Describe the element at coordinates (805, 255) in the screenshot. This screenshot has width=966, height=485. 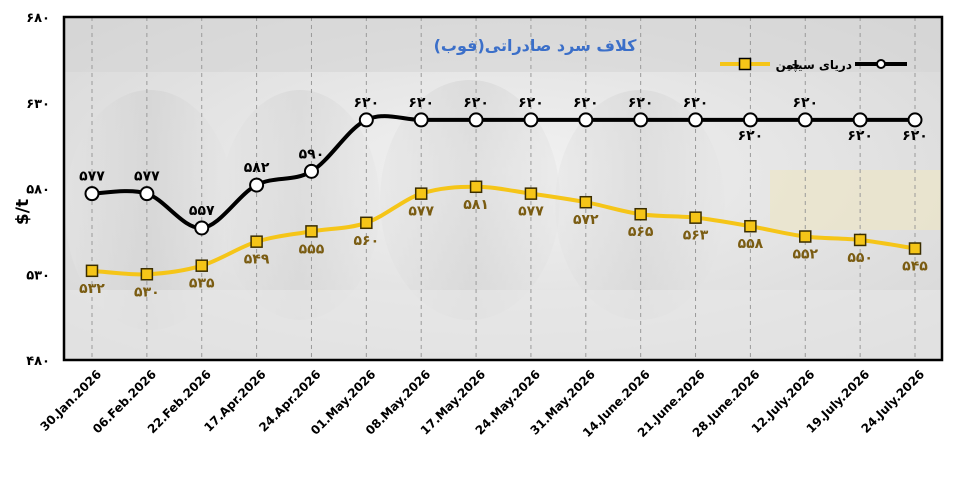
I see `data-label-china: ۵۵۲` at that location.